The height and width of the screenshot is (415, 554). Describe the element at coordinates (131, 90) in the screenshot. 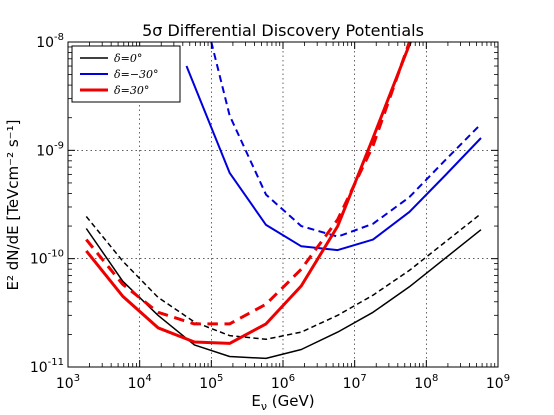

I see `legend-label: δ=30°` at that location.